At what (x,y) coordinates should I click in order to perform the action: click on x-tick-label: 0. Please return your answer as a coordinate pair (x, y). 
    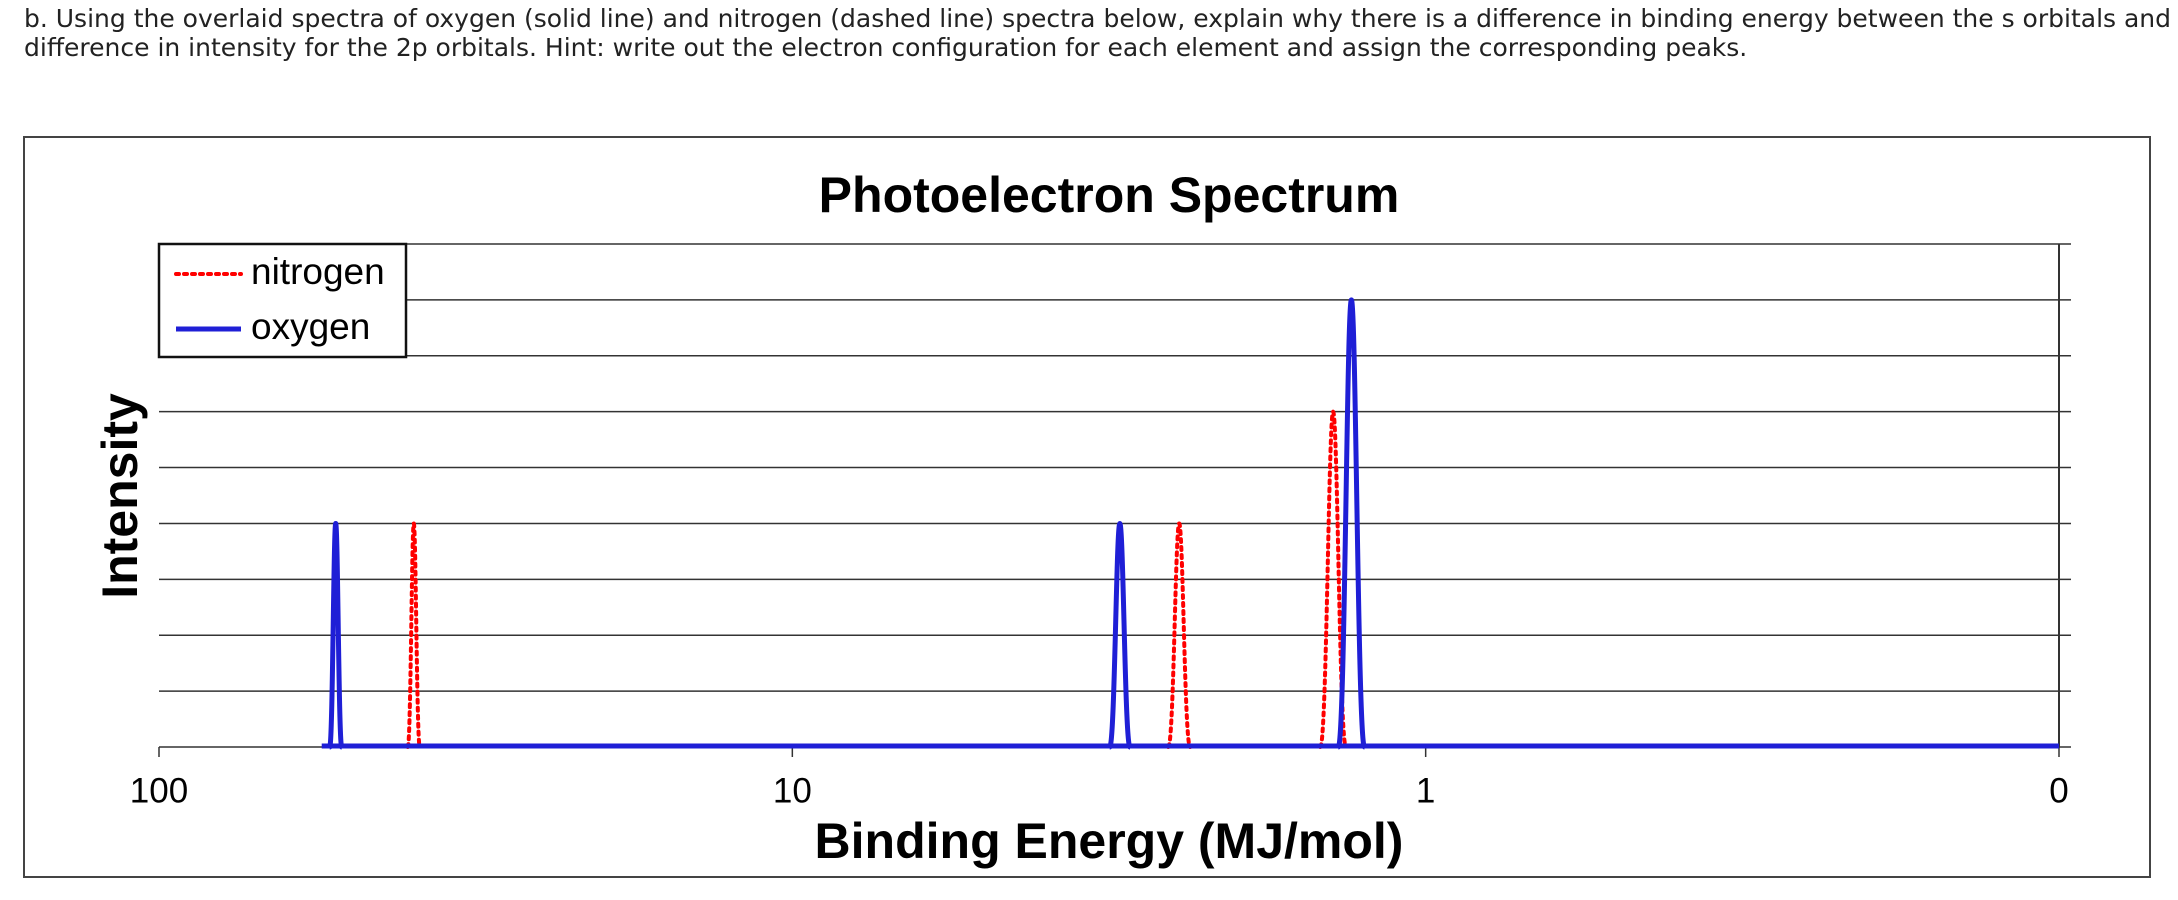
    Looking at the image, I should click on (2058, 790).